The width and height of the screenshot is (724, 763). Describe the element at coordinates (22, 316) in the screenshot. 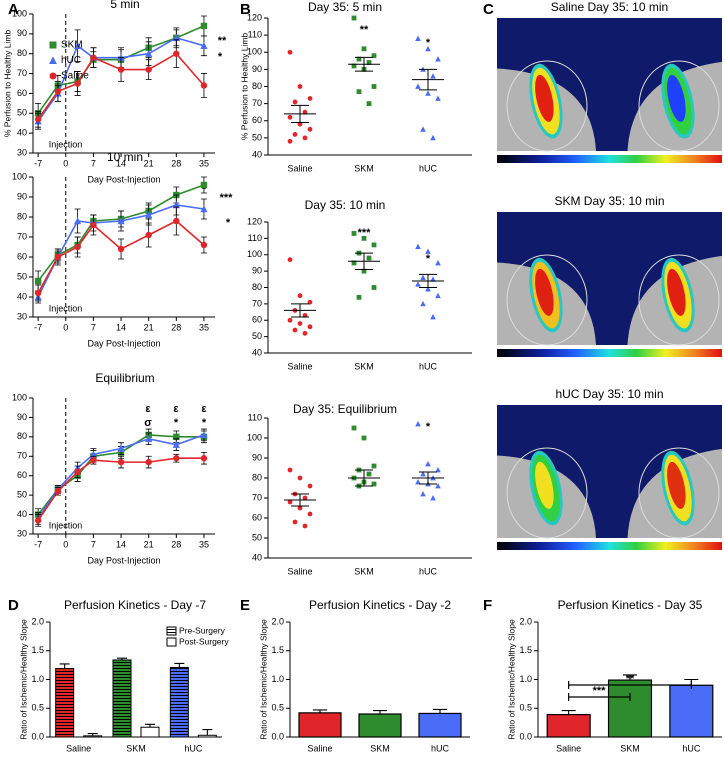

I see `y-tick-label: 30` at that location.